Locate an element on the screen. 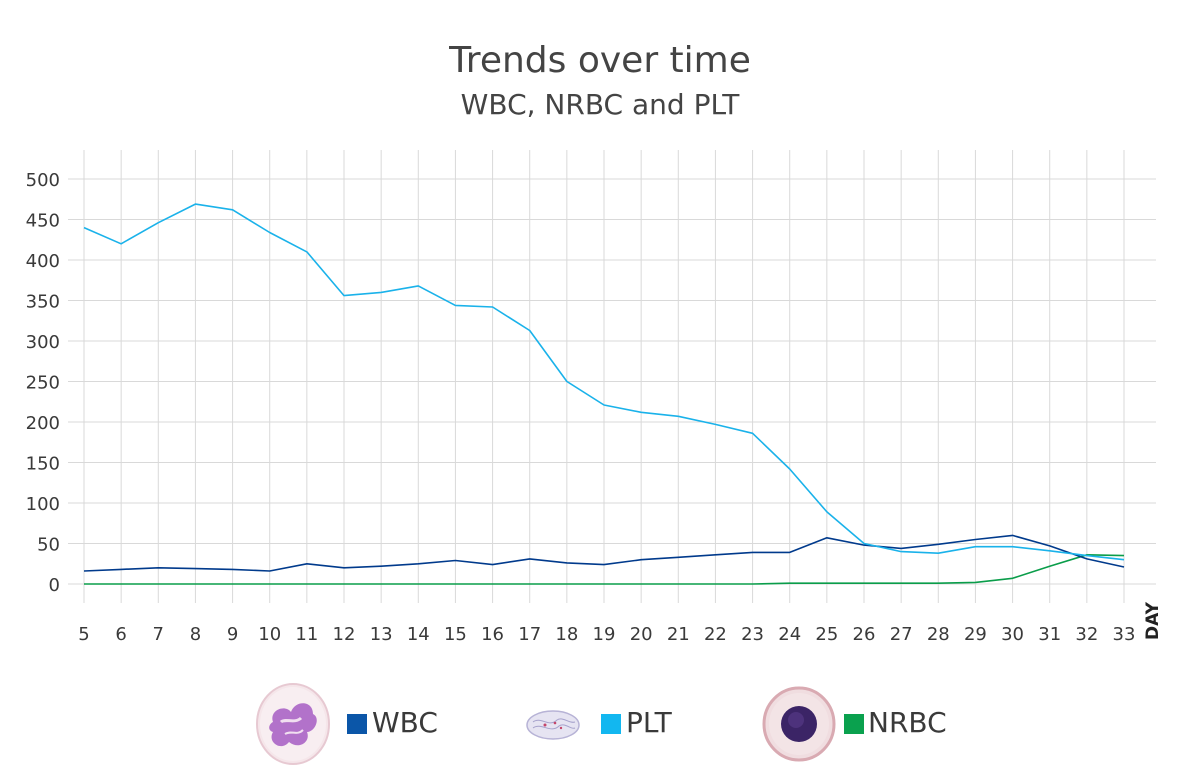 This screenshot has height=780, width=1200. chart-title: Trends over time is located at coordinates (600, 60).